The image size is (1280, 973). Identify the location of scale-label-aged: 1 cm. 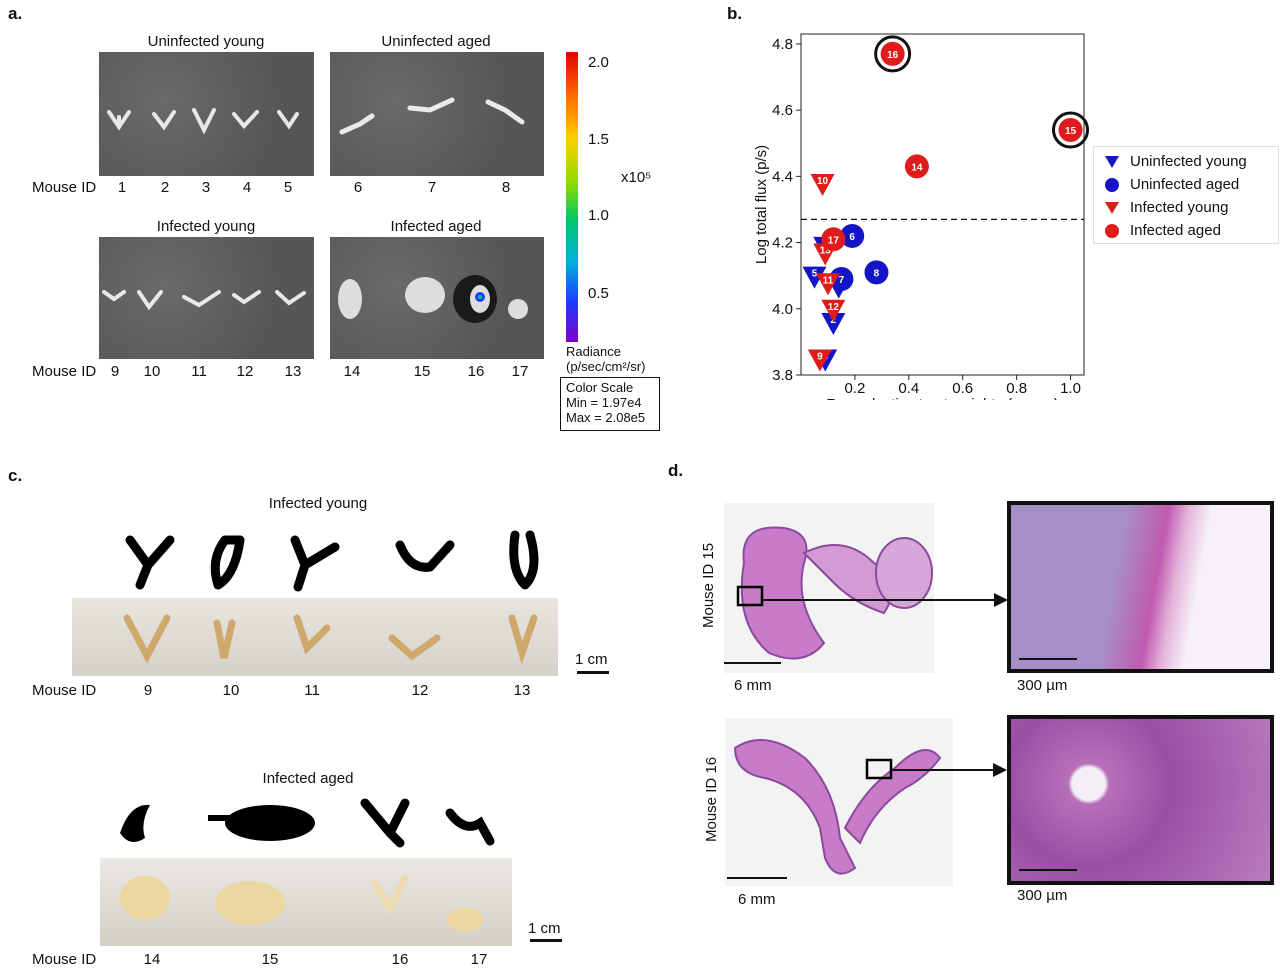
(544, 928).